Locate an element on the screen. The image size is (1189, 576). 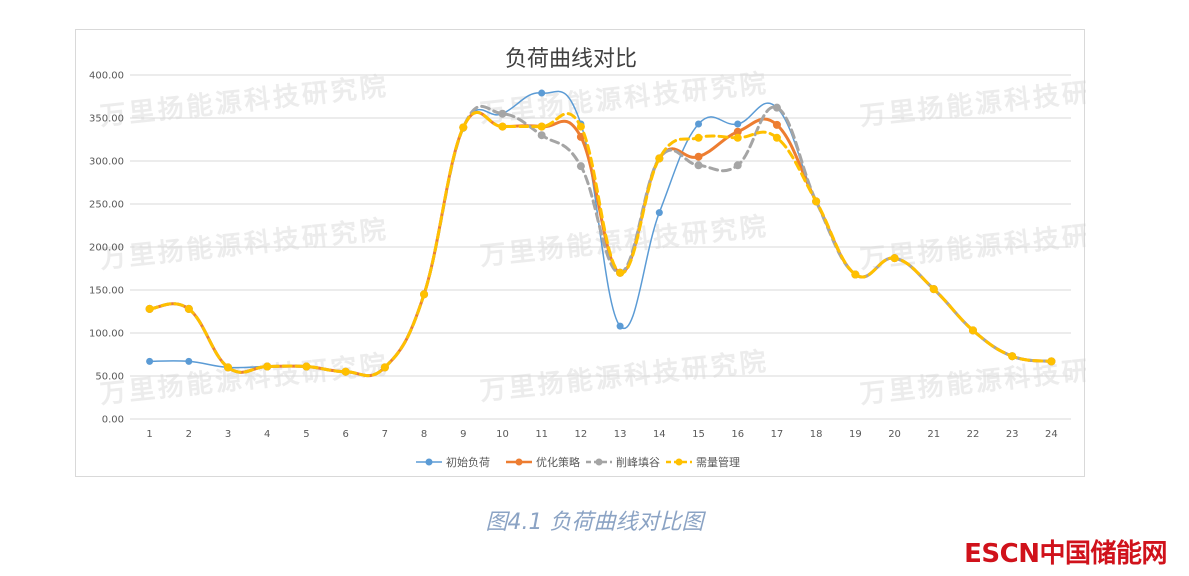
y-tick-label: 100.00 is located at coordinates (106, 334).